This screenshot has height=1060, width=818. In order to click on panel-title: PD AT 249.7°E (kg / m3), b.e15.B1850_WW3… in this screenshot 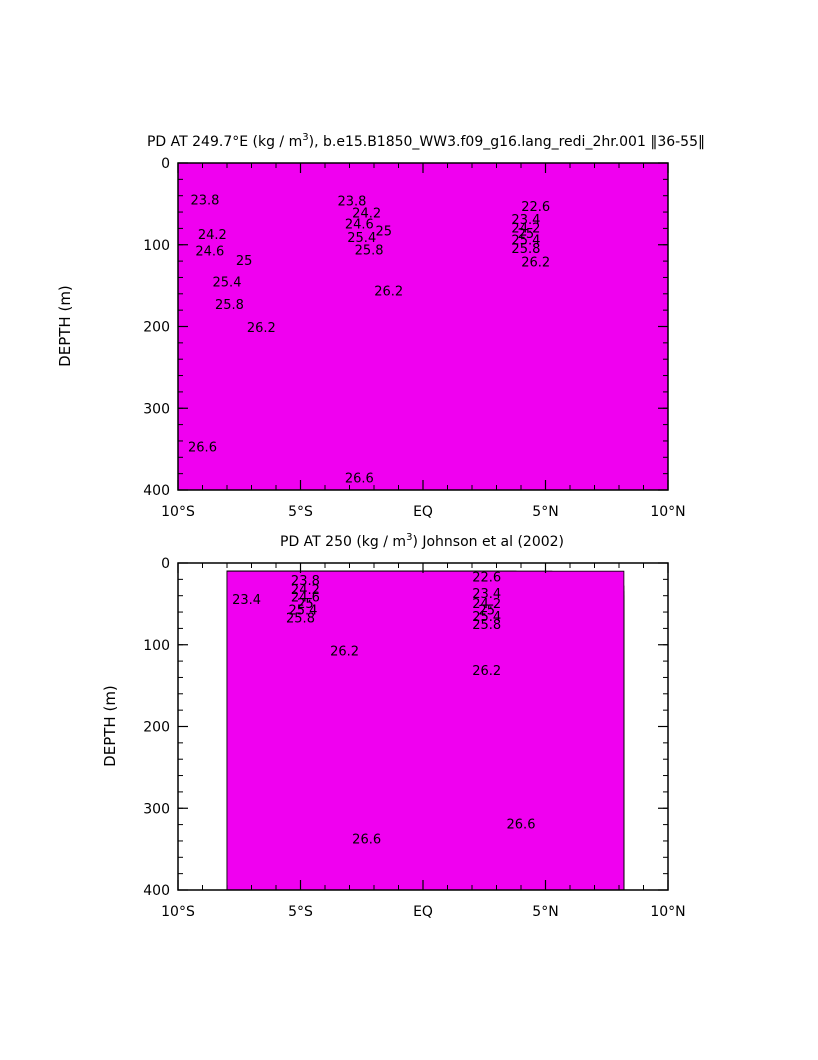, I will do `click(426, 141)`.